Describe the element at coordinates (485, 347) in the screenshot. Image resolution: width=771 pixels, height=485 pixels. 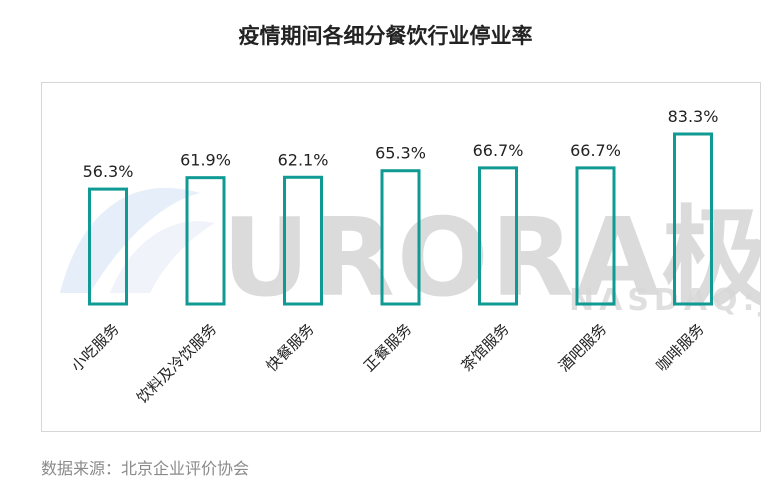
I see `category-label-5: 茶馆服务` at that location.